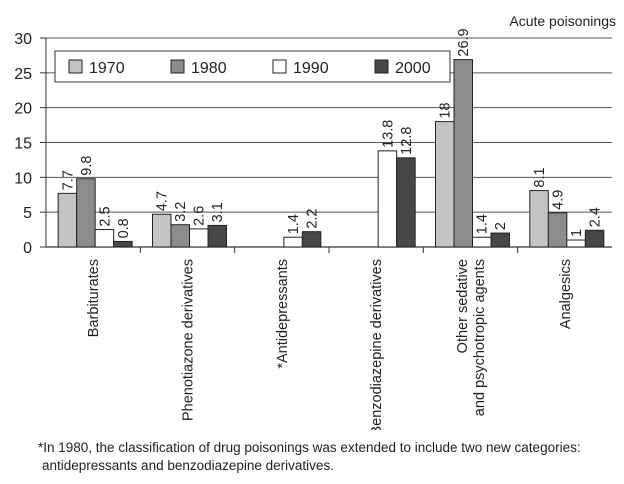 The height and width of the screenshot is (484, 624). Describe the element at coordinates (559, 200) in the screenshot. I see `data-label: 4.9` at that location.